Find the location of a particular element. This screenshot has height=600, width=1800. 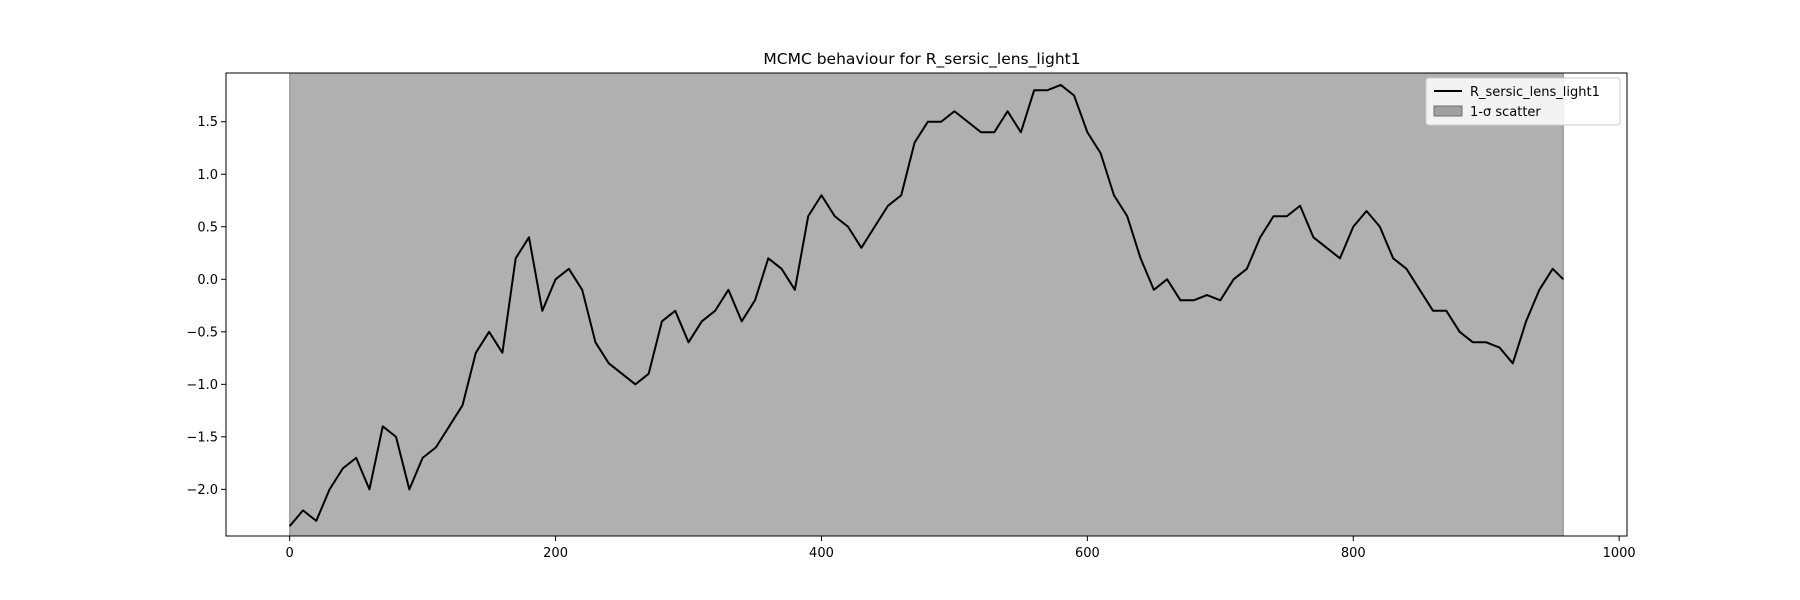

x-tick-label: 1000 is located at coordinates (1619, 553).